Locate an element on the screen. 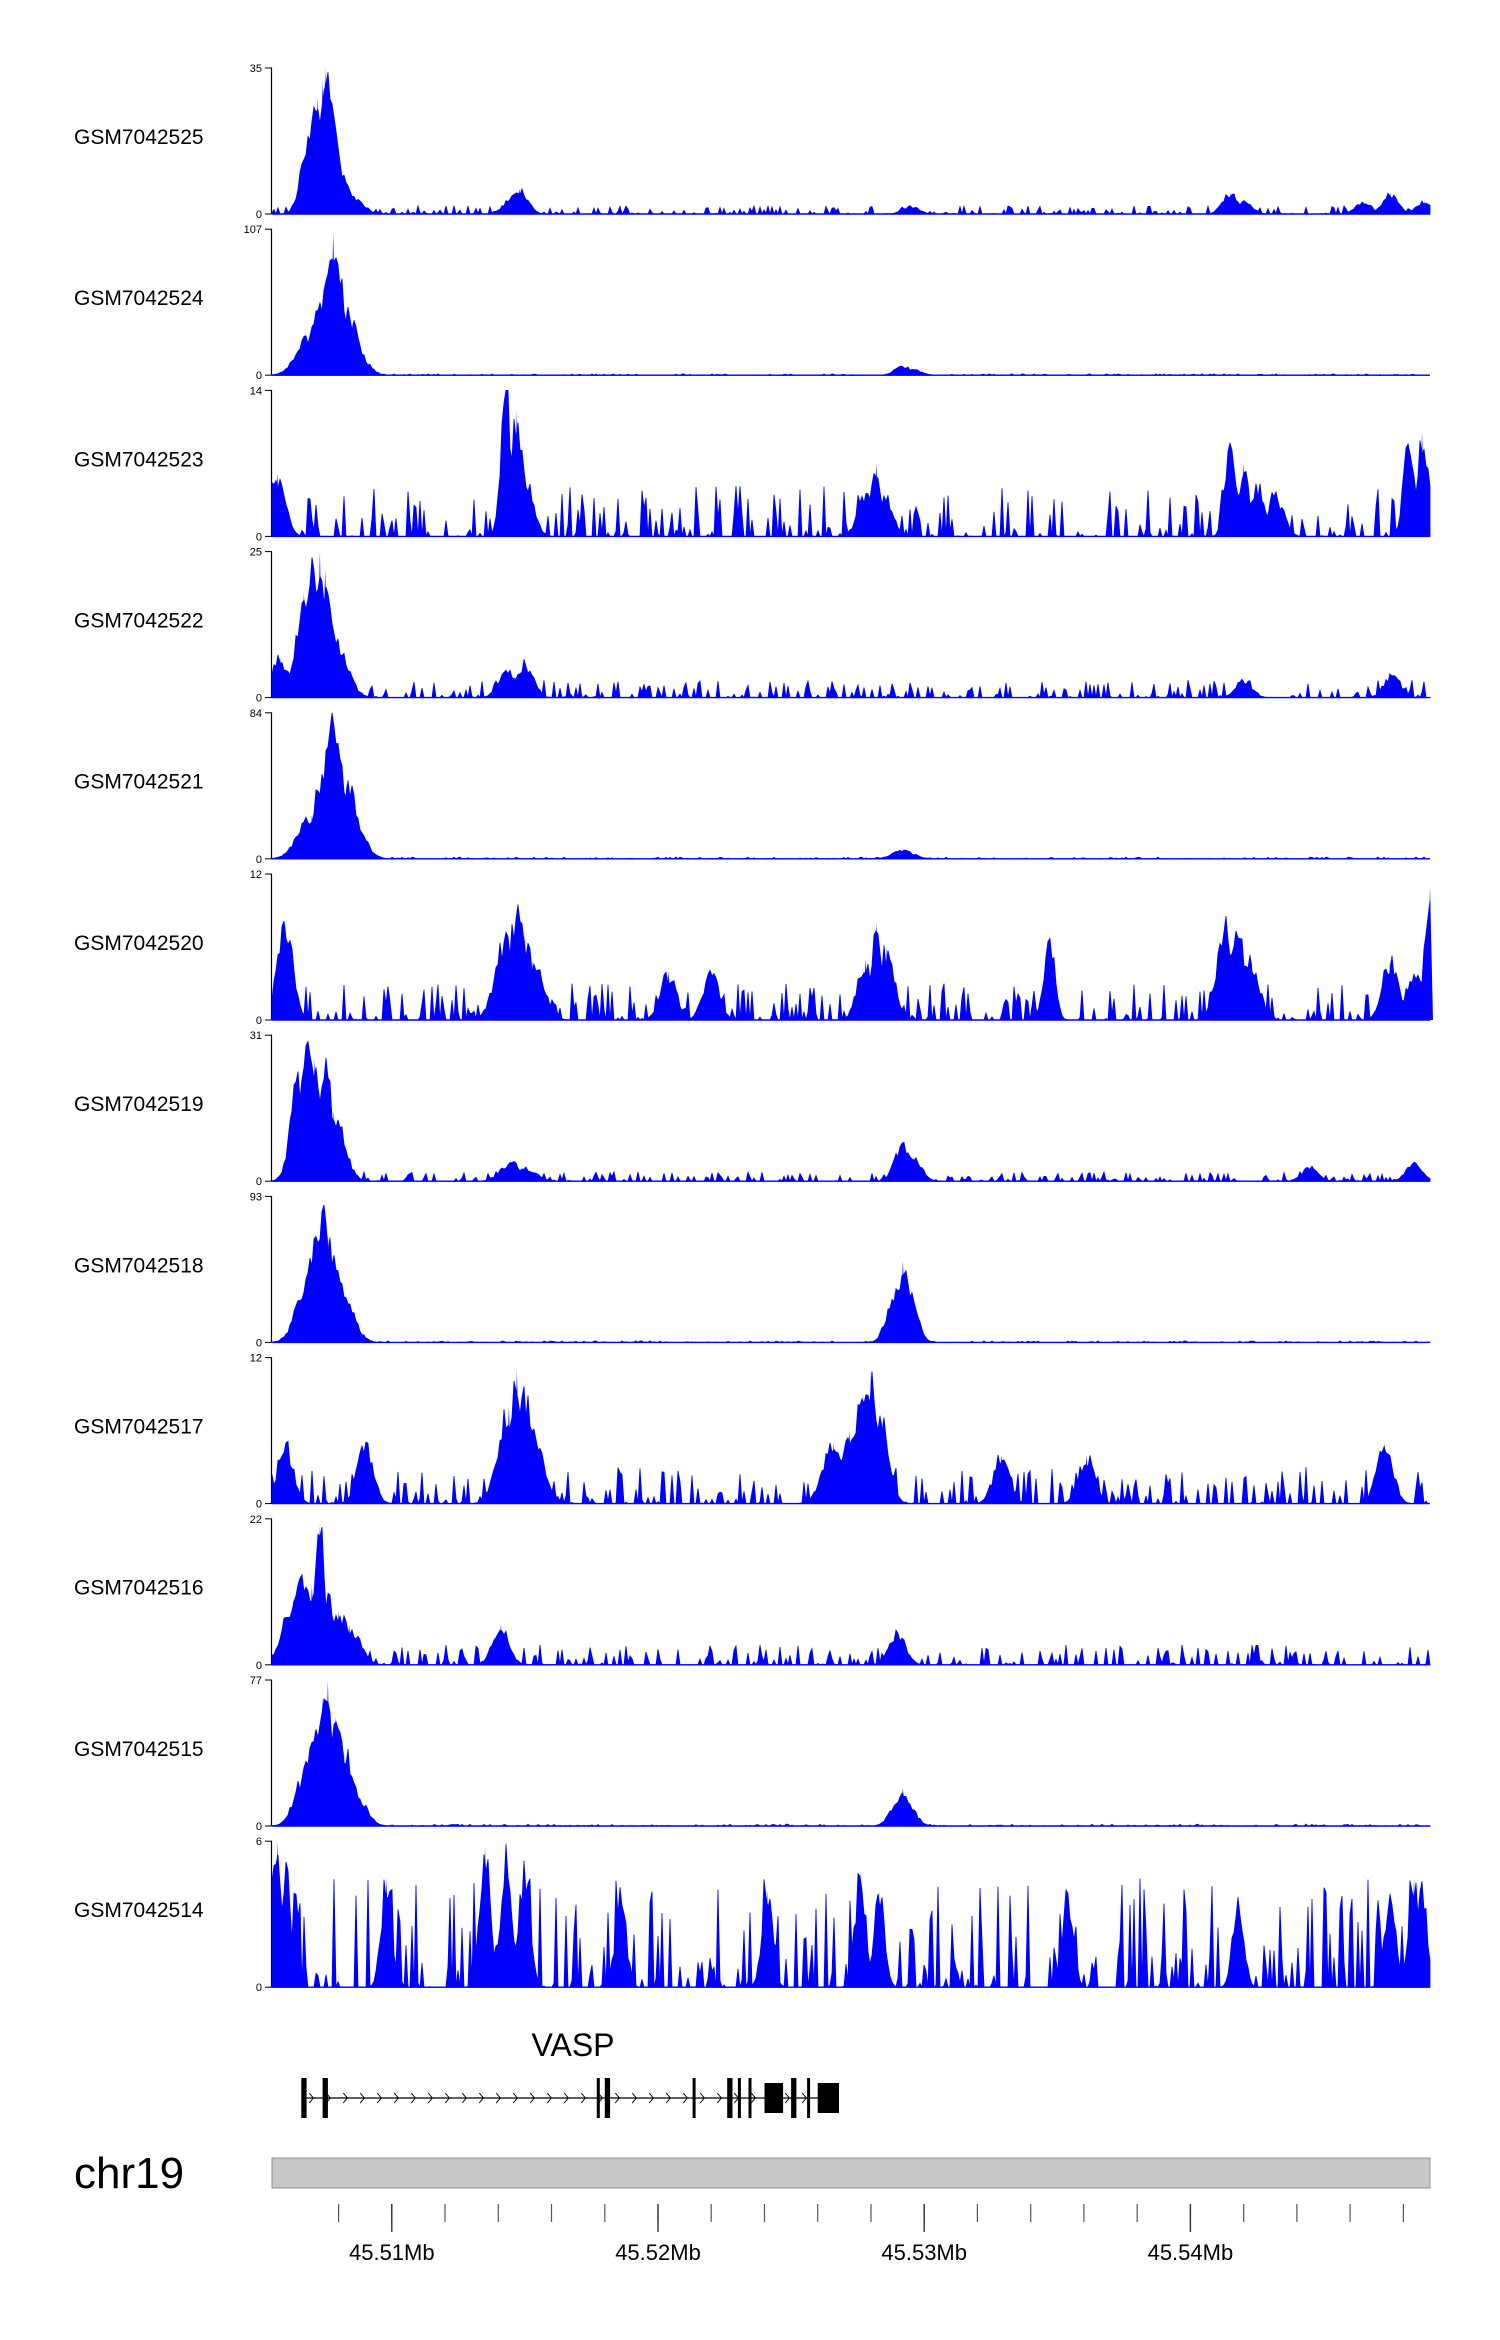 The width and height of the screenshot is (1500, 2340). y-axis-max-label: 25 is located at coordinates (256, 553).